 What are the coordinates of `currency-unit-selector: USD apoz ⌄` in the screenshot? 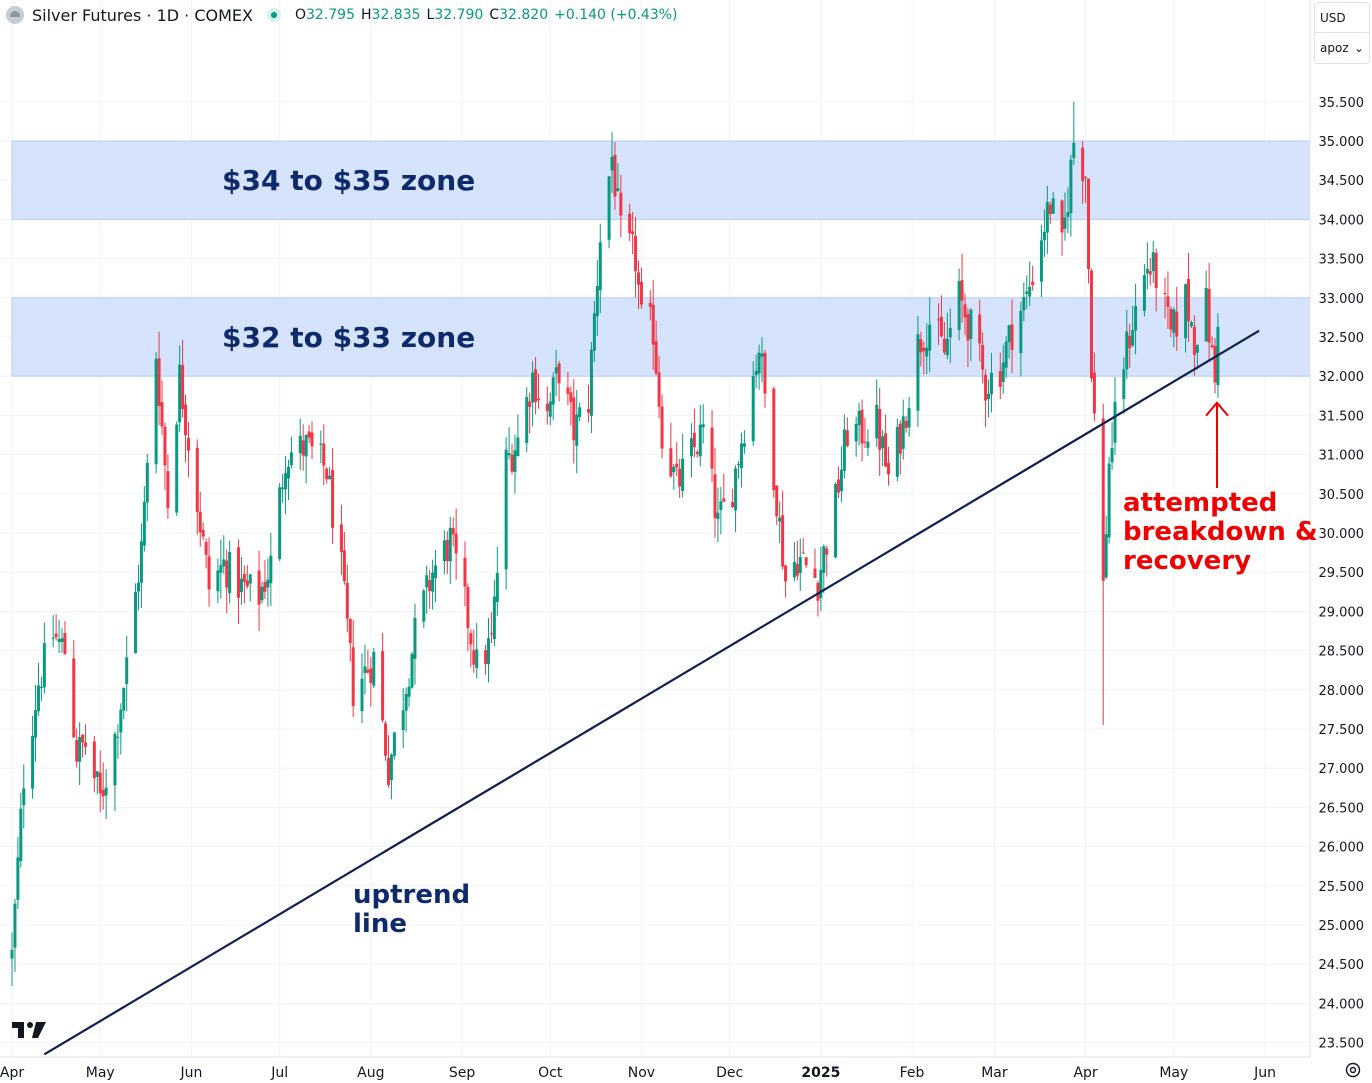 It's located at (1342, 33).